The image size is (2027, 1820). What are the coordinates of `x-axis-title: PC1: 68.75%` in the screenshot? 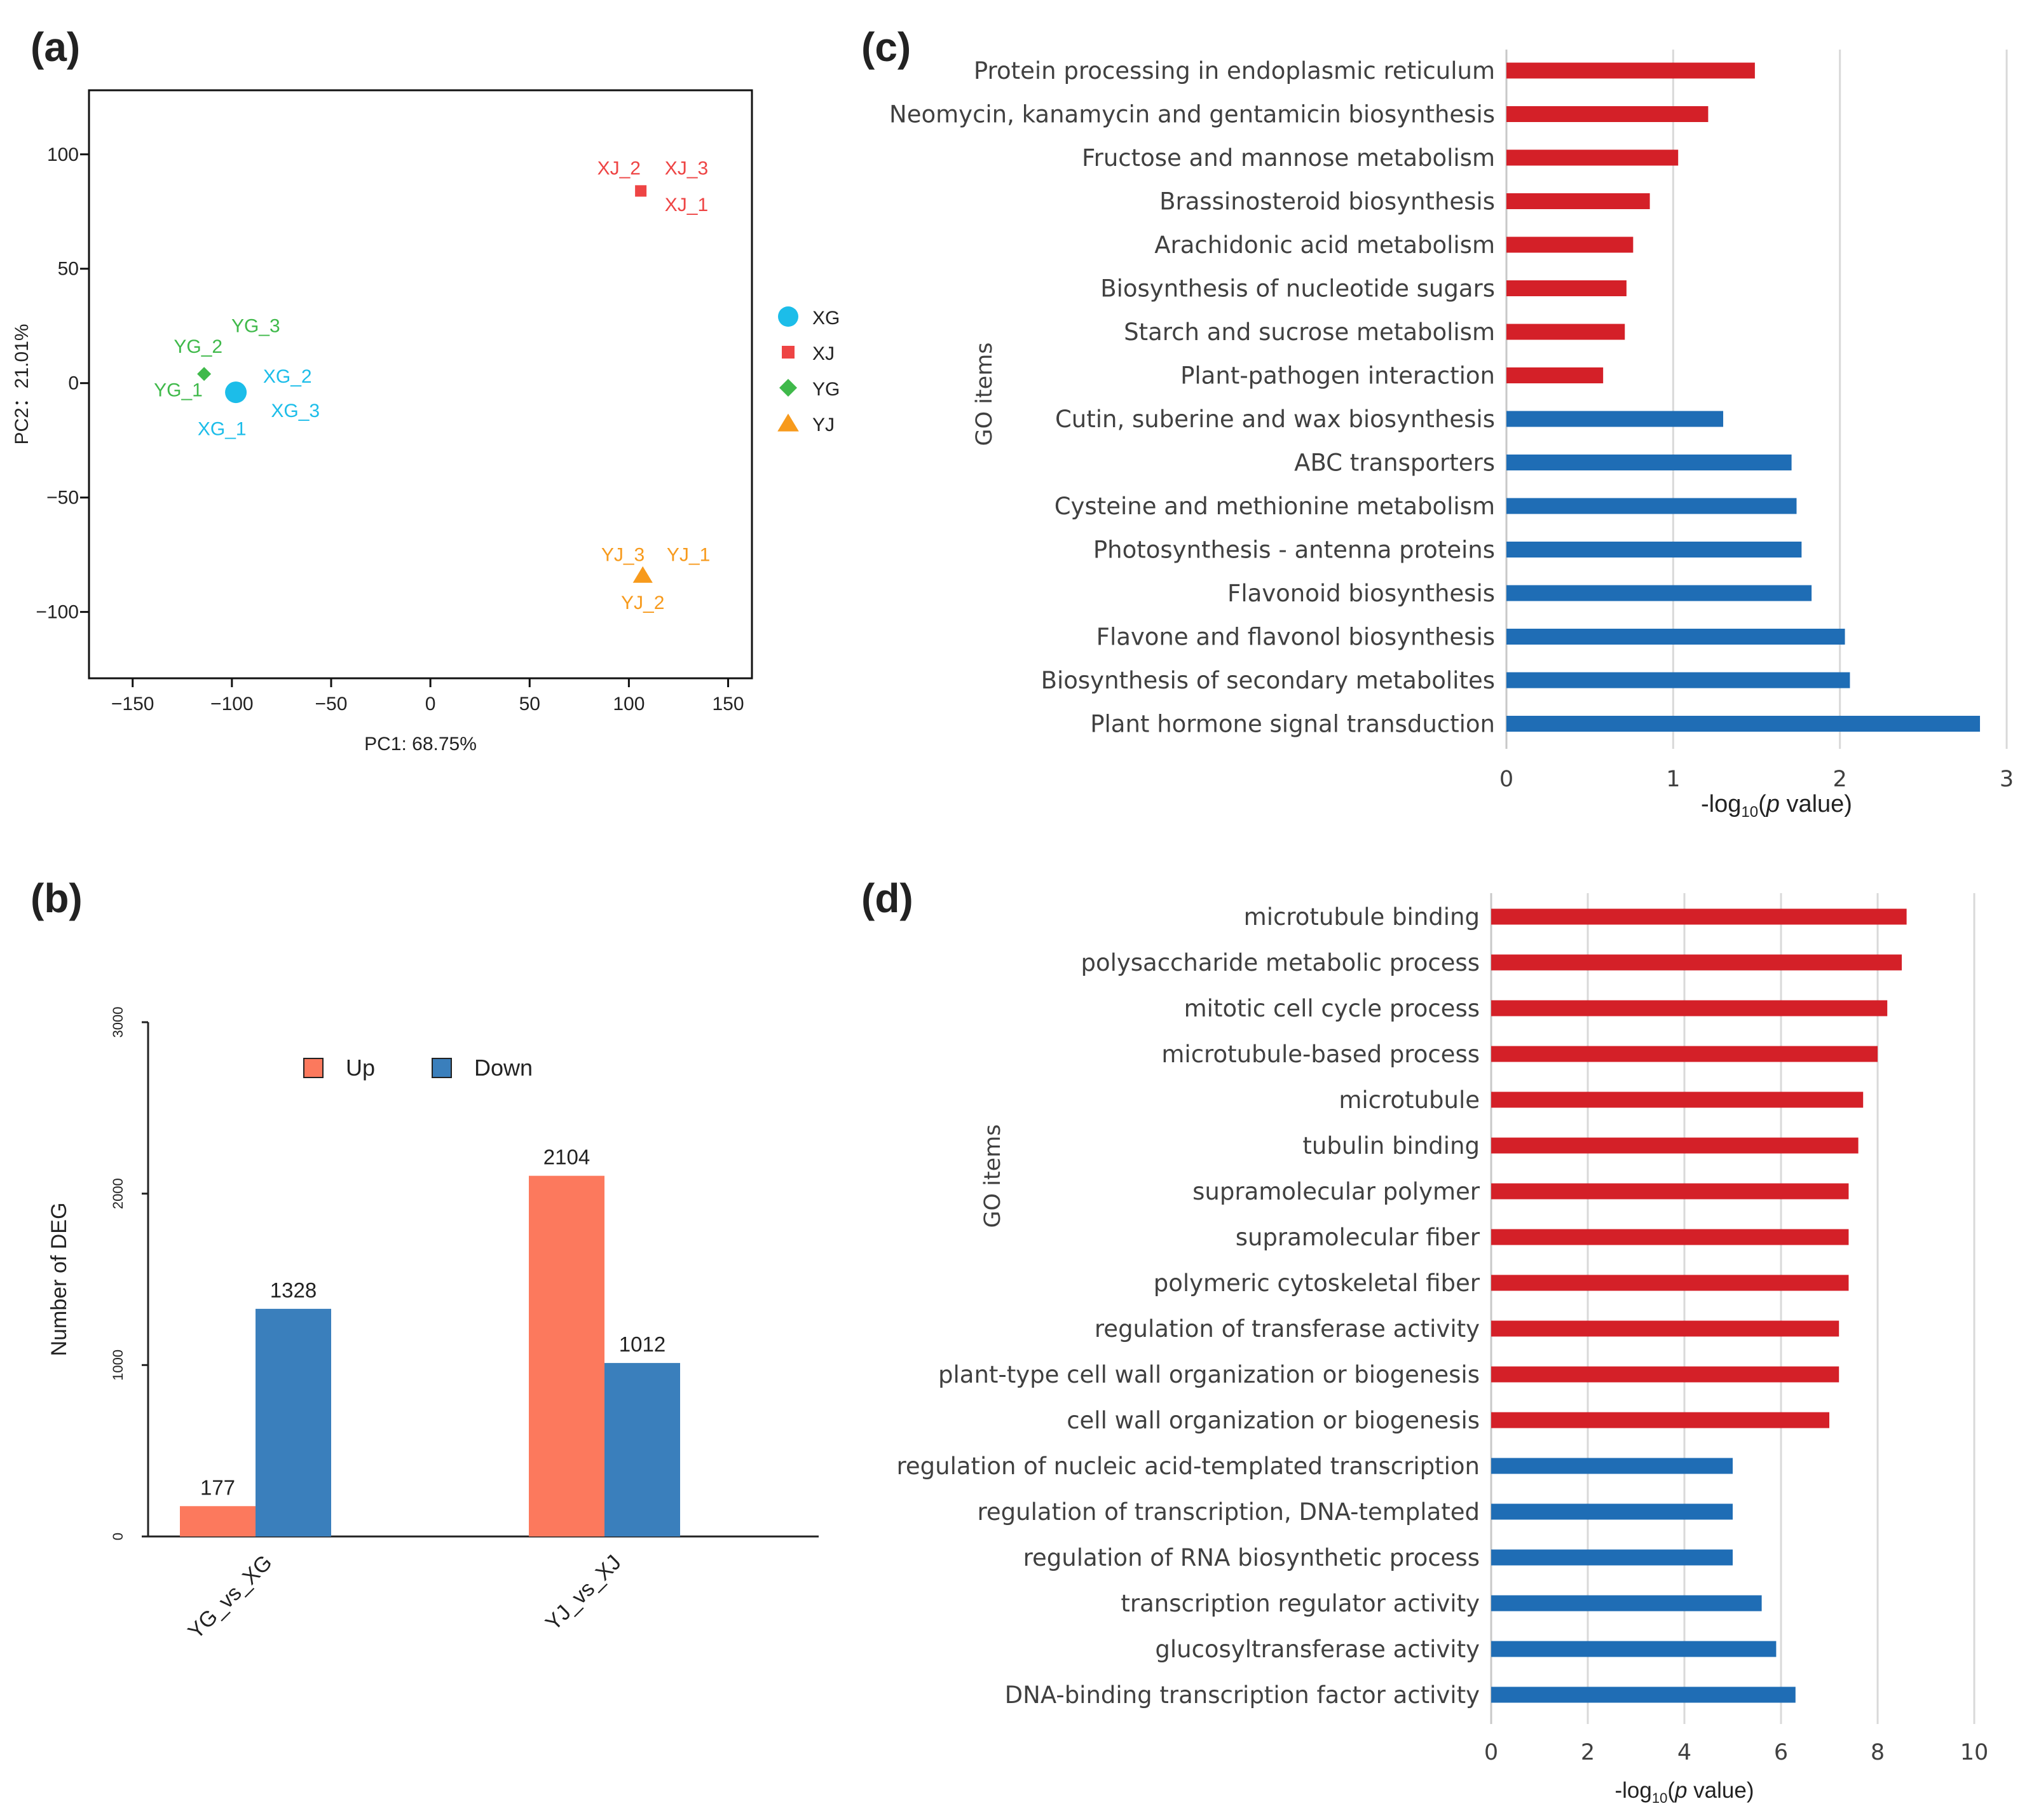 It's located at (420, 744).